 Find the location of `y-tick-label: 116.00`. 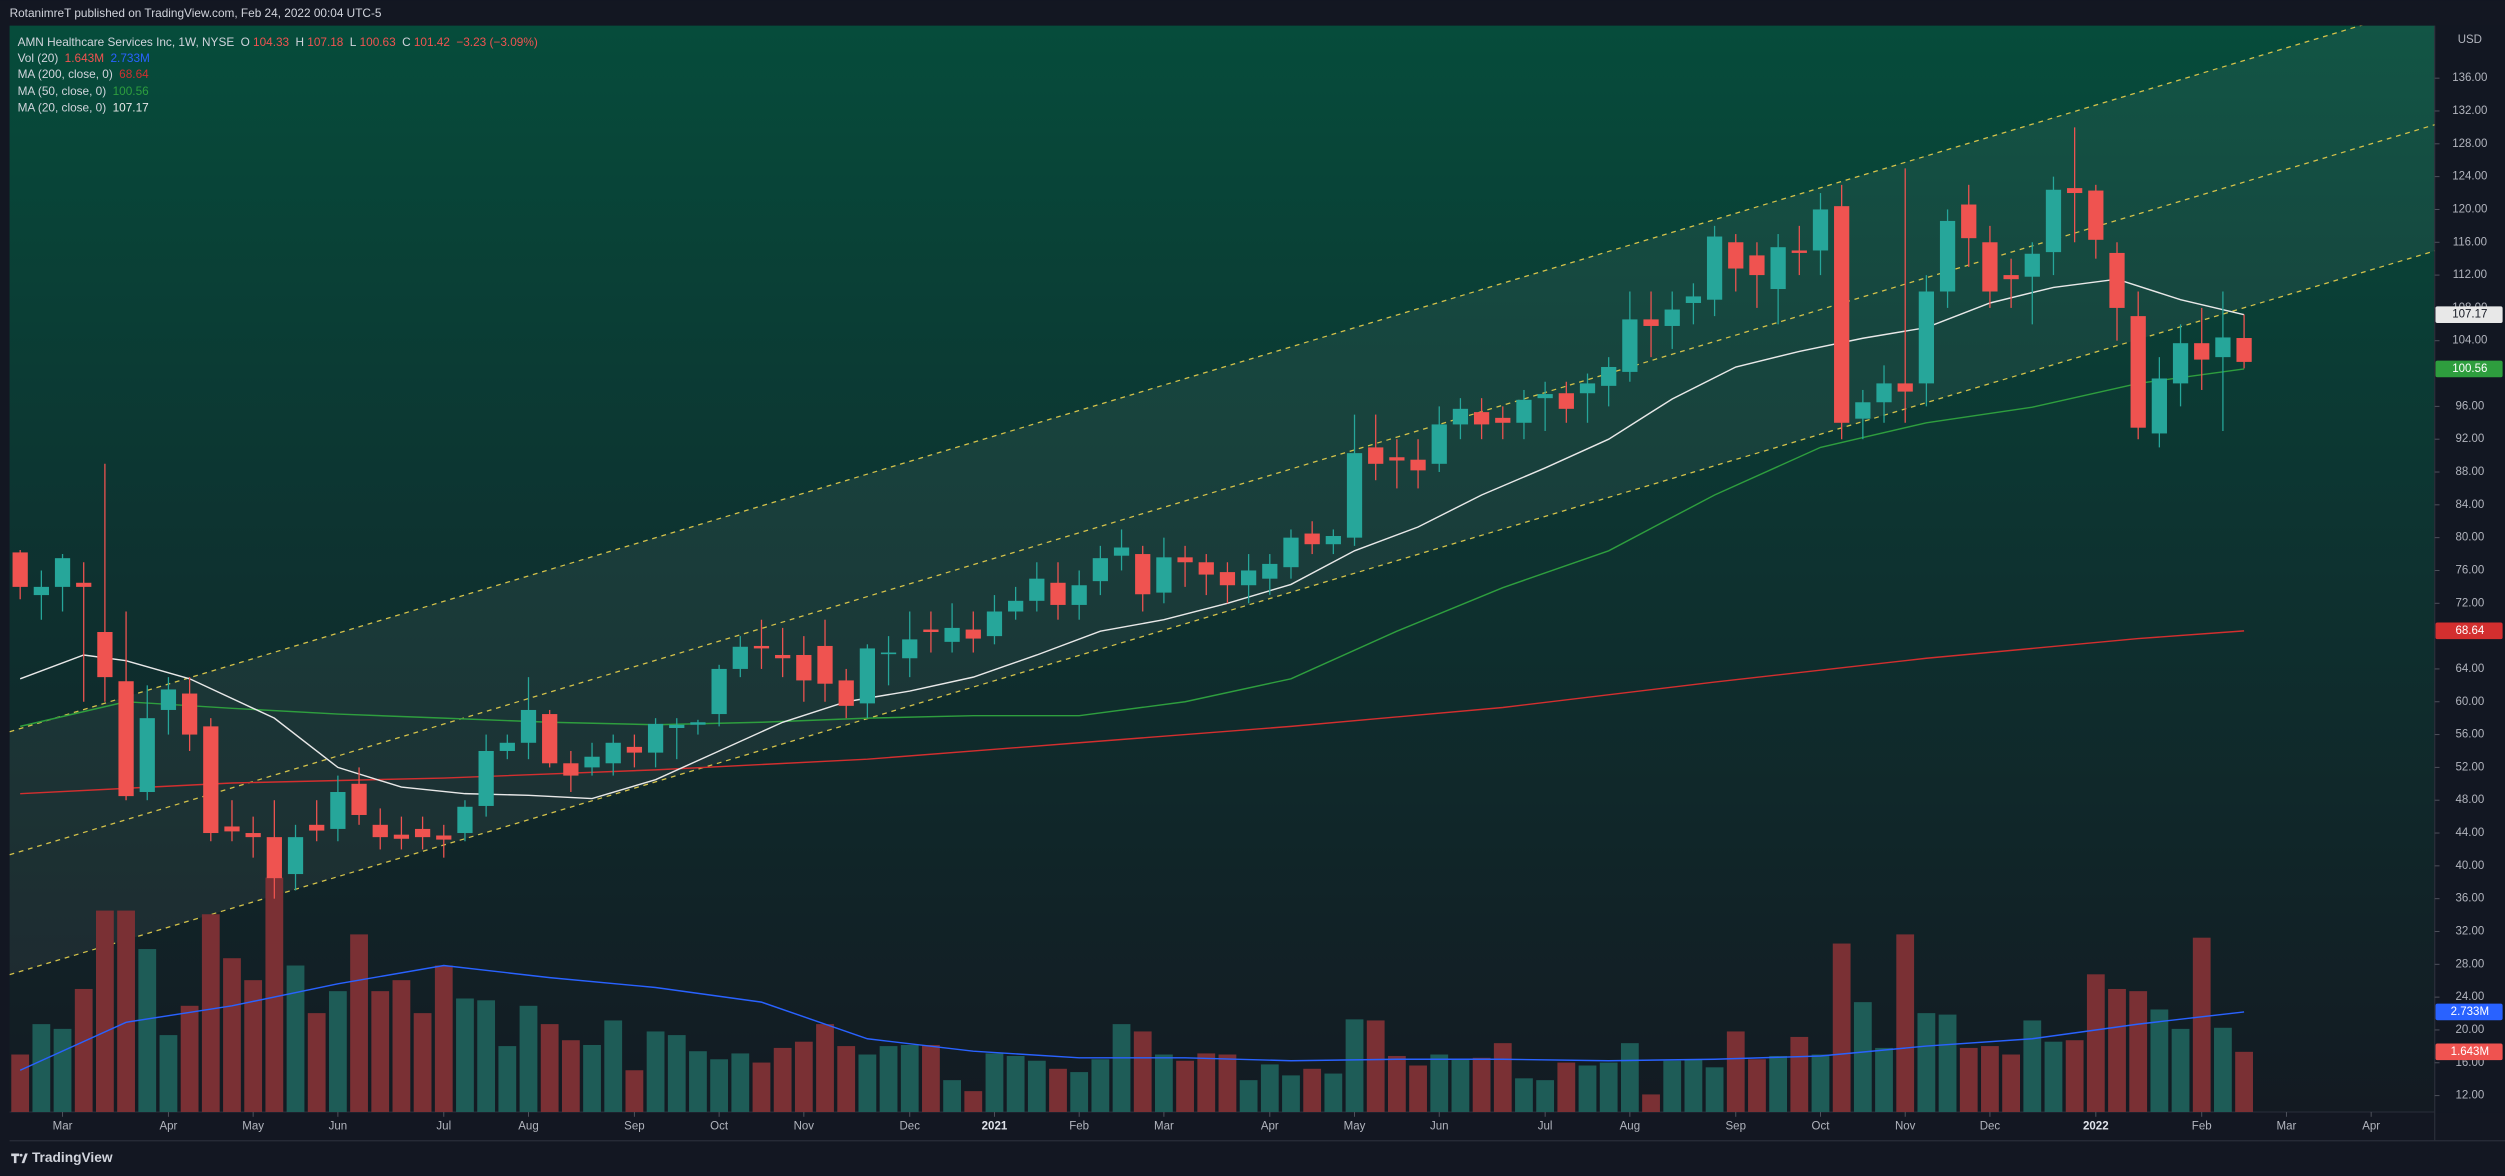

y-tick-label: 116.00 is located at coordinates (2470, 242).